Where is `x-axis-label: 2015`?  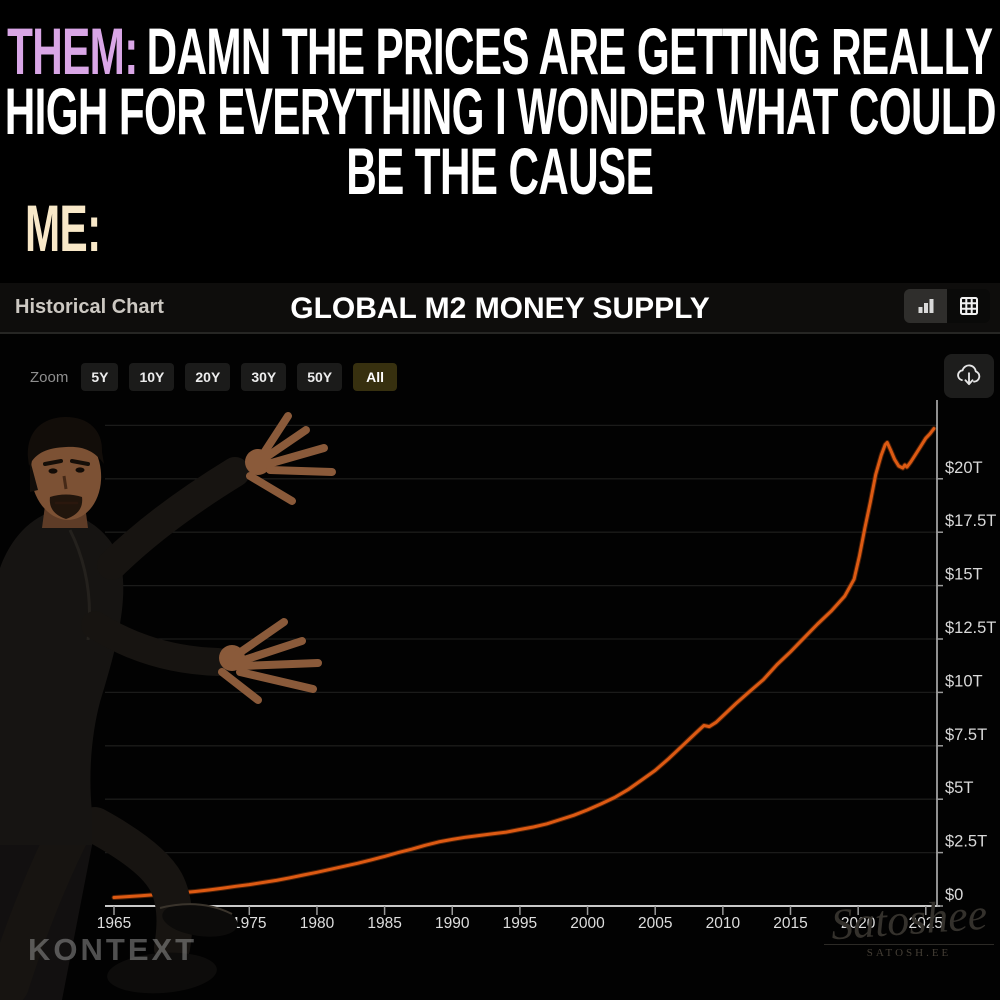
x-axis-label: 2015 is located at coordinates (790, 923).